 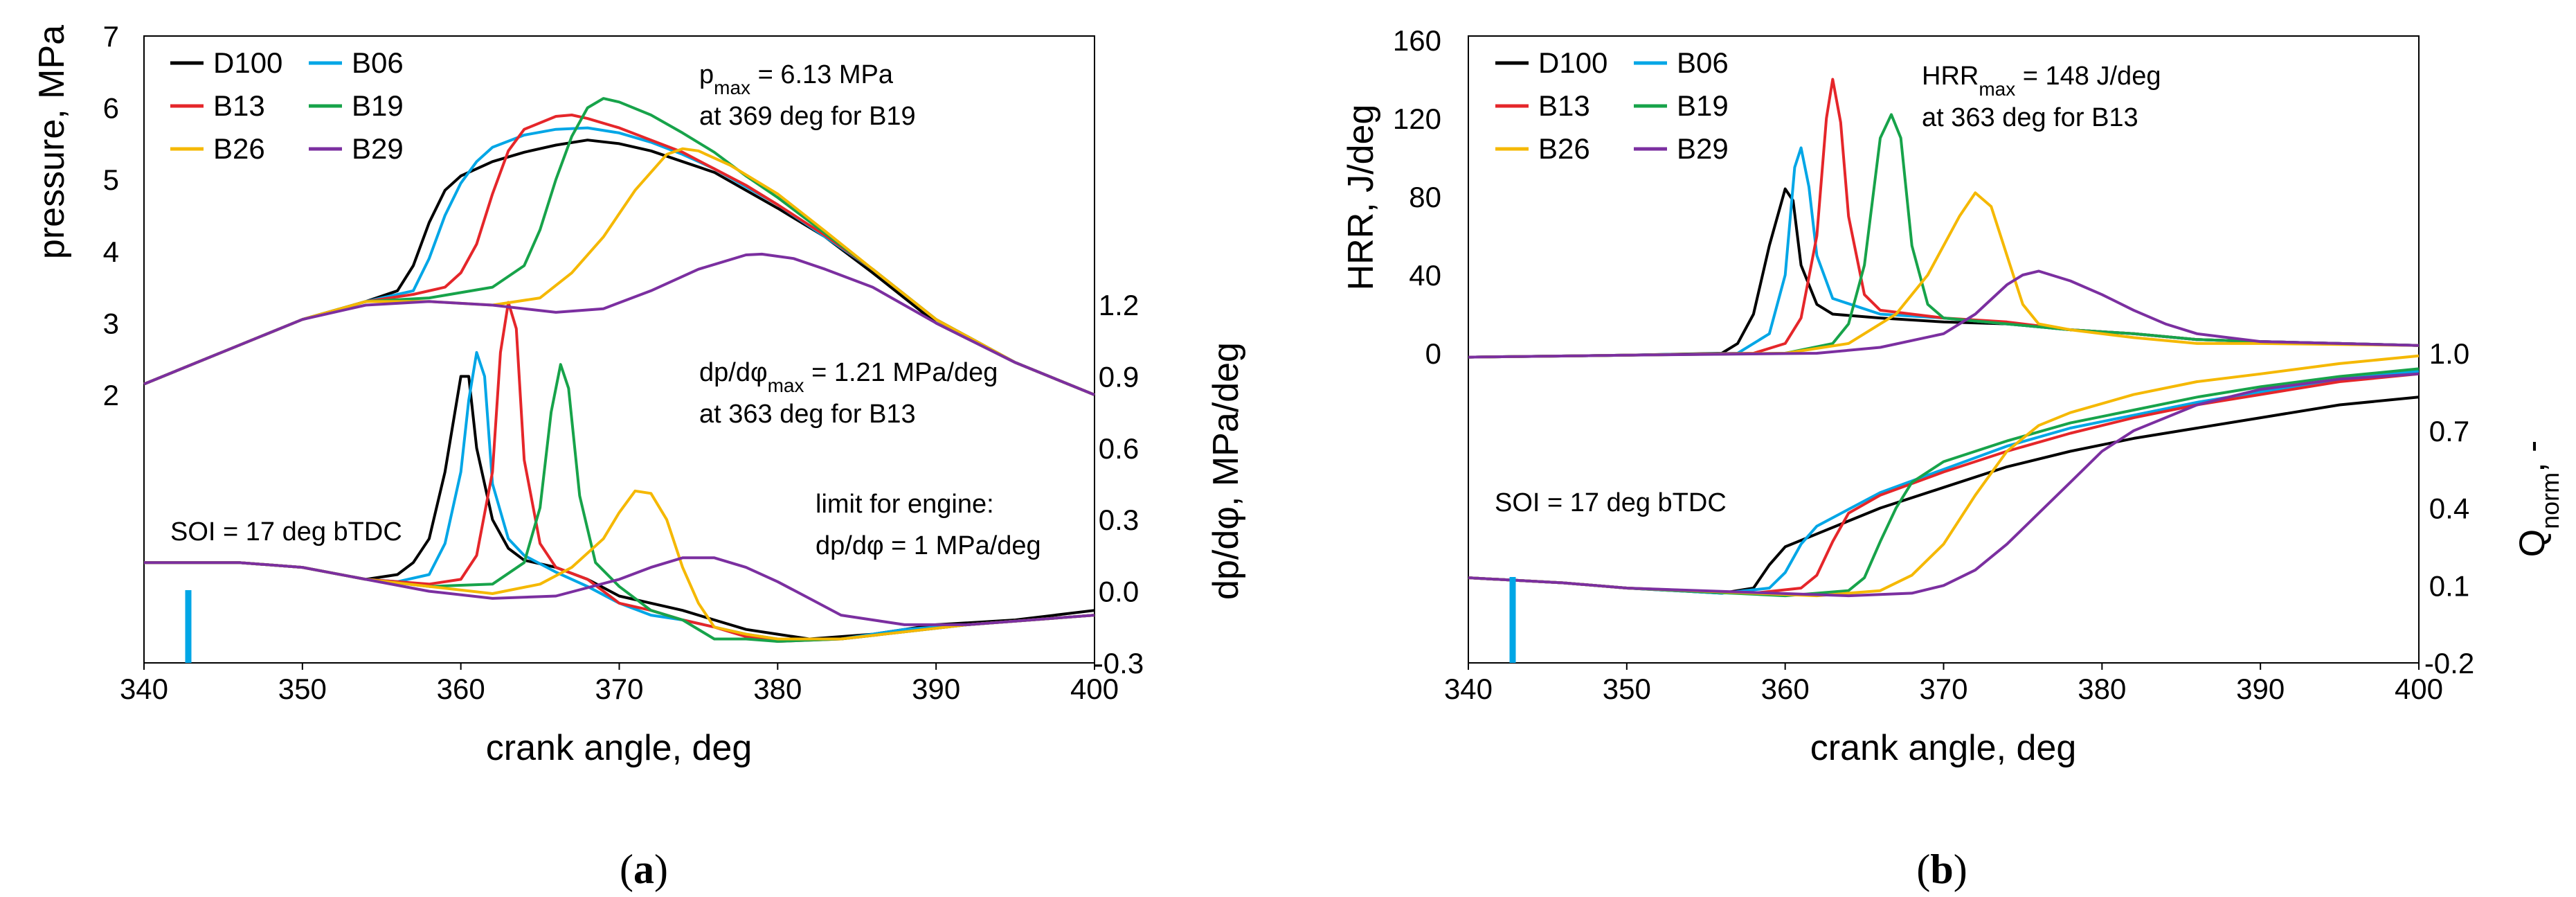 What do you see at coordinates (2449, 353) in the screenshot?
I see `right-y-tick-label: 1.0` at bounding box center [2449, 353].